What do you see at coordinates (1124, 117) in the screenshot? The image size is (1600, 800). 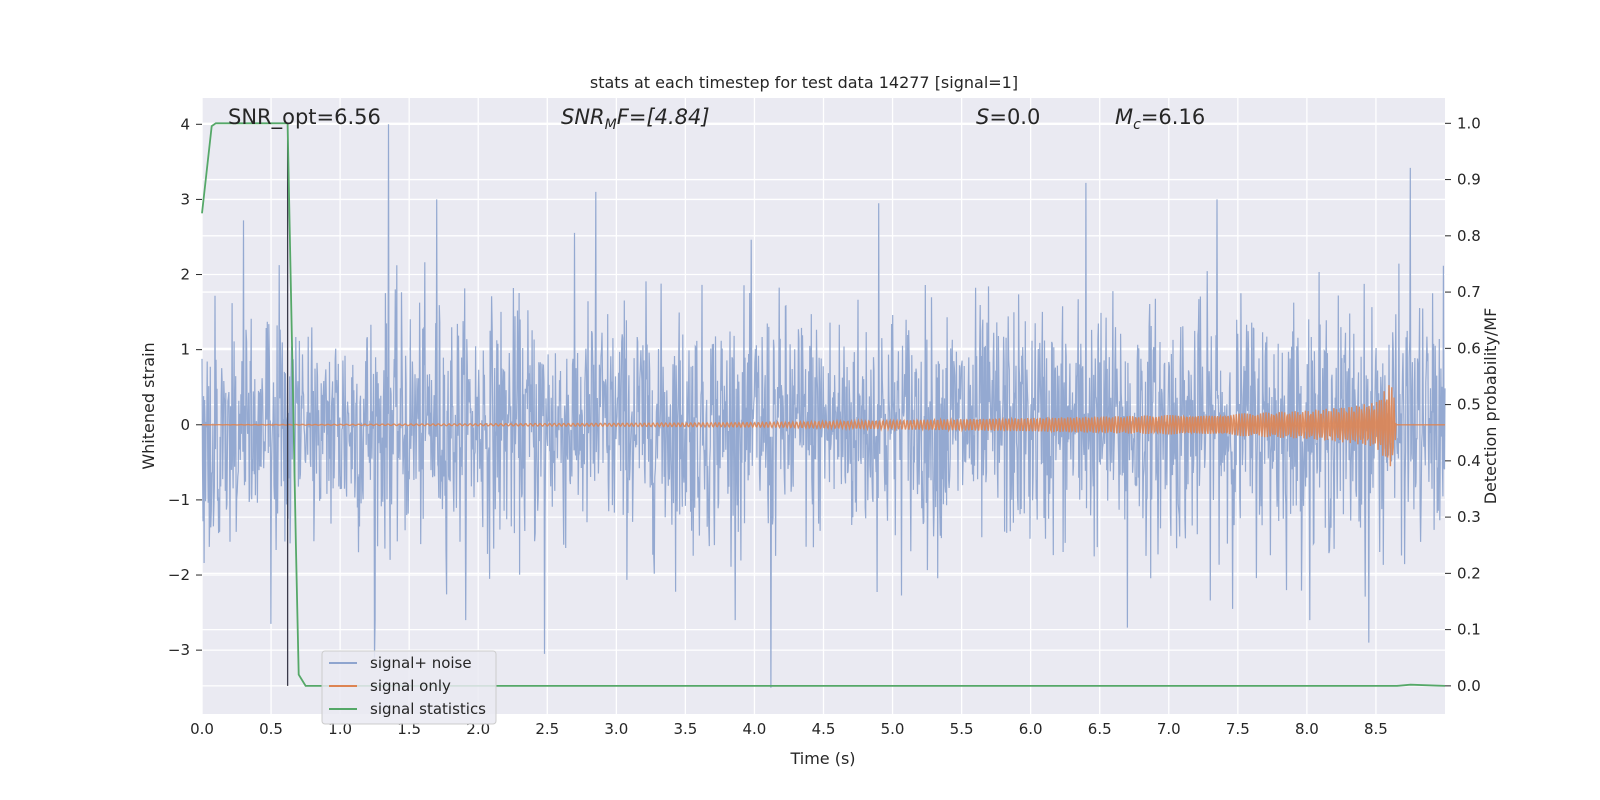 I see `annotation-mc-main: M` at bounding box center [1124, 117].